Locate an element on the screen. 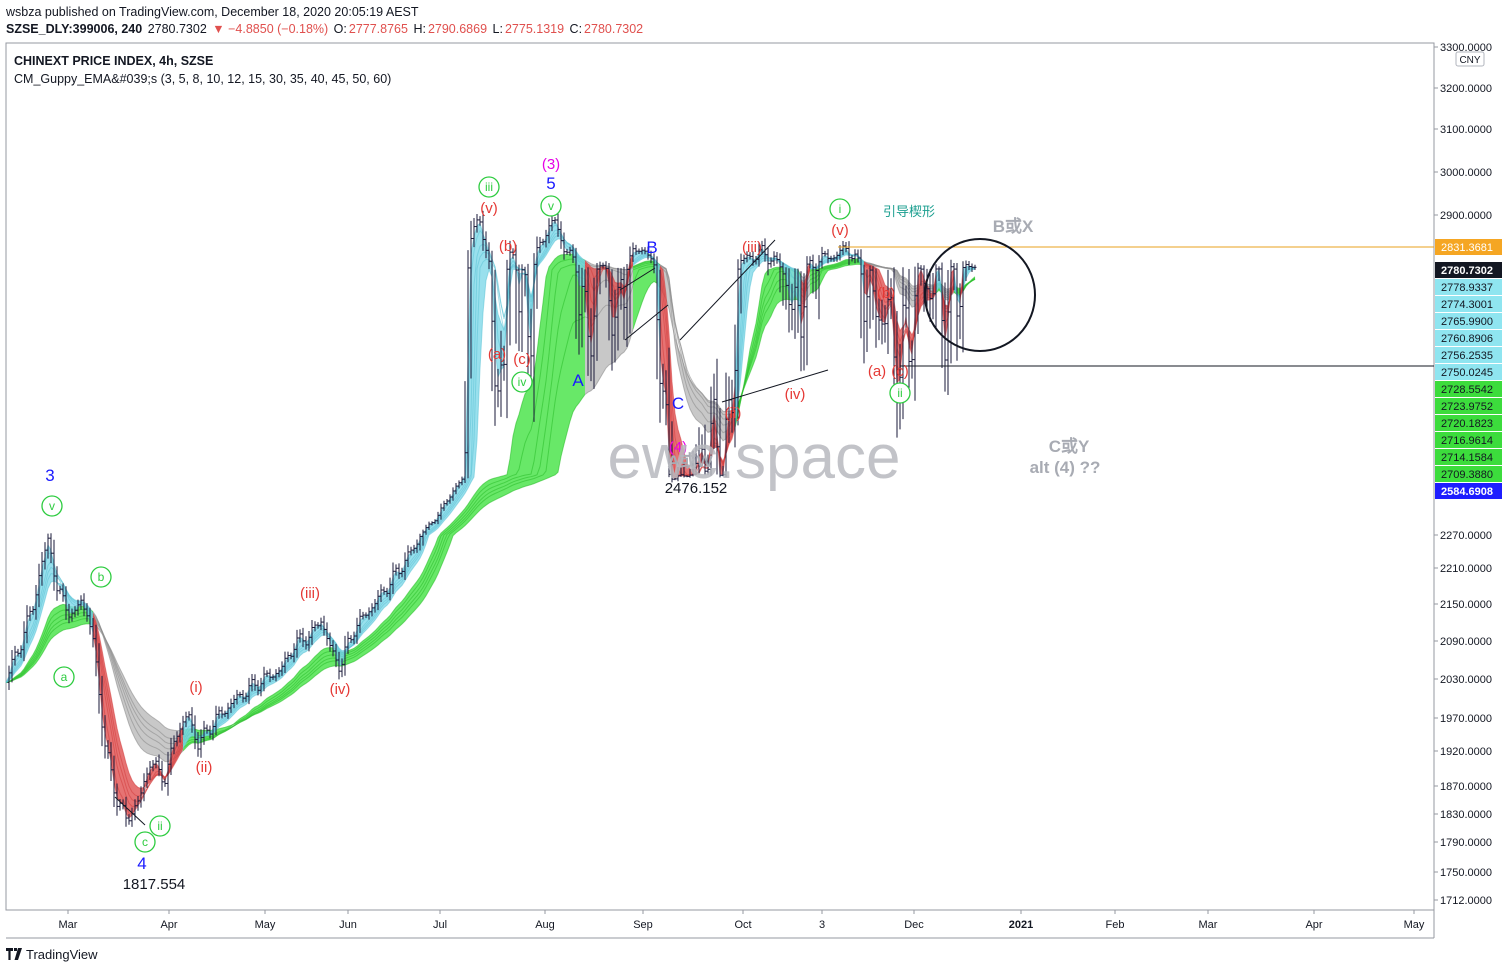 The width and height of the screenshot is (1510, 974). price-tag: 2750.0245 is located at coordinates (1468, 372).